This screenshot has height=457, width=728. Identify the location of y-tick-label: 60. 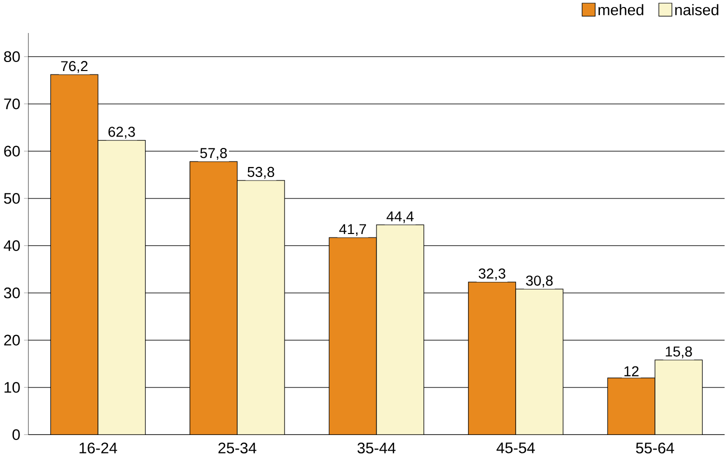
(12, 151).